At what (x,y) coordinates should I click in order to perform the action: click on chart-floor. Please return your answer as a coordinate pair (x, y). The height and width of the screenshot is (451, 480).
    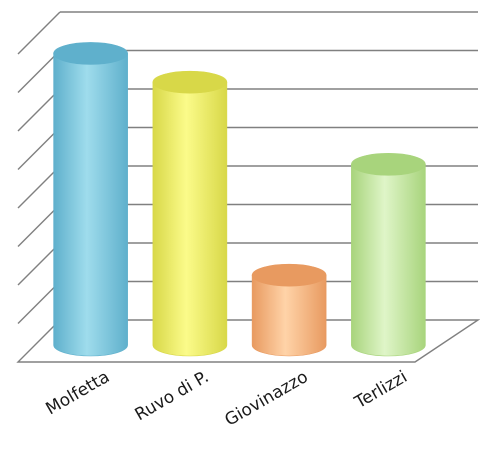
    Looking at the image, I should click on (248, 341).